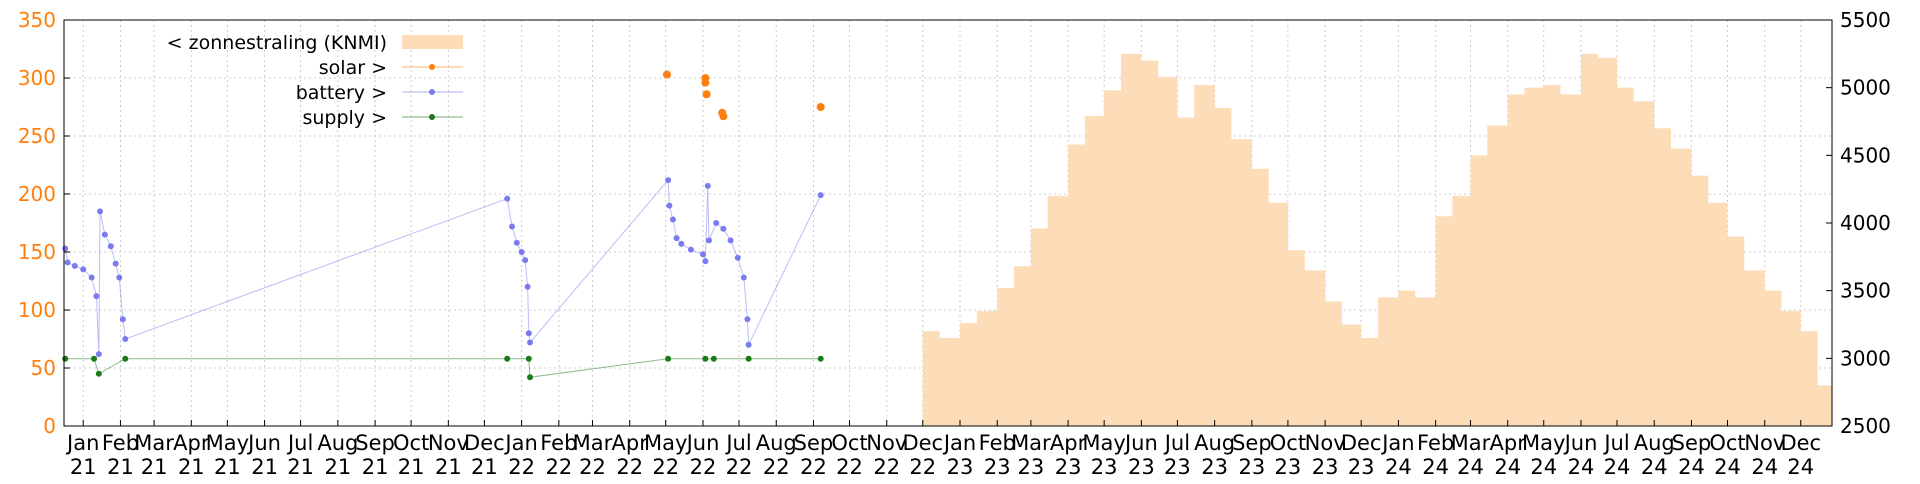 This screenshot has height=484, width=1920. What do you see at coordinates (344, 118) in the screenshot?
I see `legend-label: supply >` at bounding box center [344, 118].